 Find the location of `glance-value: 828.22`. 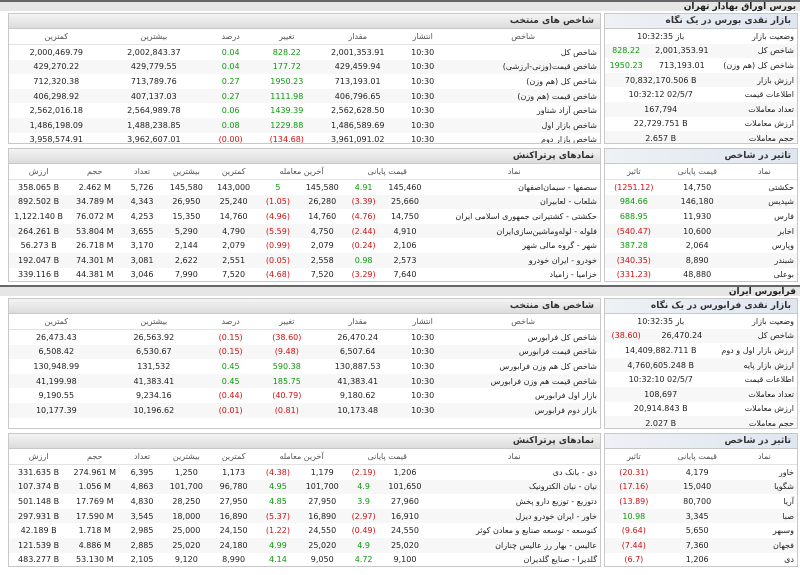

glance-value: 828.22 is located at coordinates (626, 51).